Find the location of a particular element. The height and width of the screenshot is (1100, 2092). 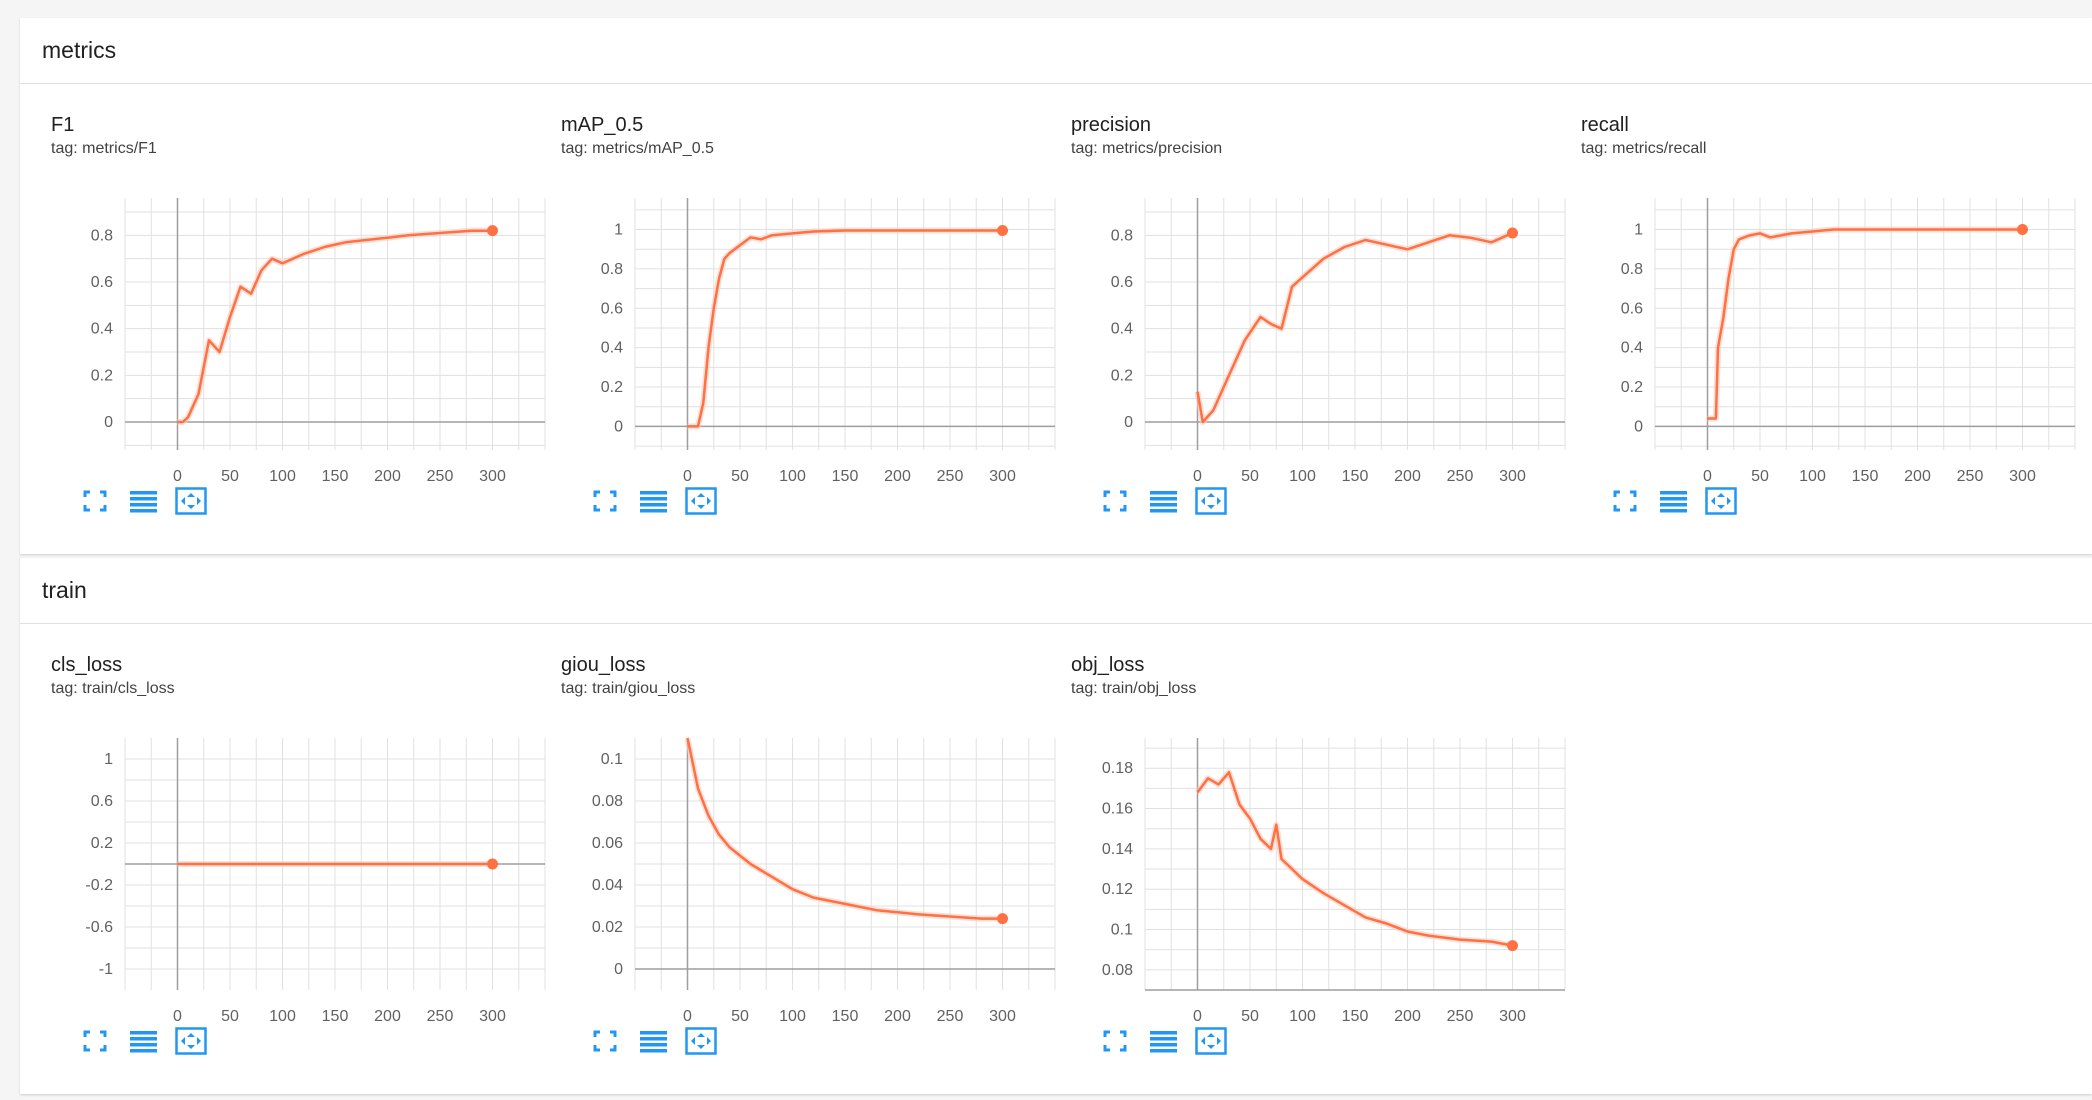

section-header-metrics: metrics is located at coordinates (1056, 51).